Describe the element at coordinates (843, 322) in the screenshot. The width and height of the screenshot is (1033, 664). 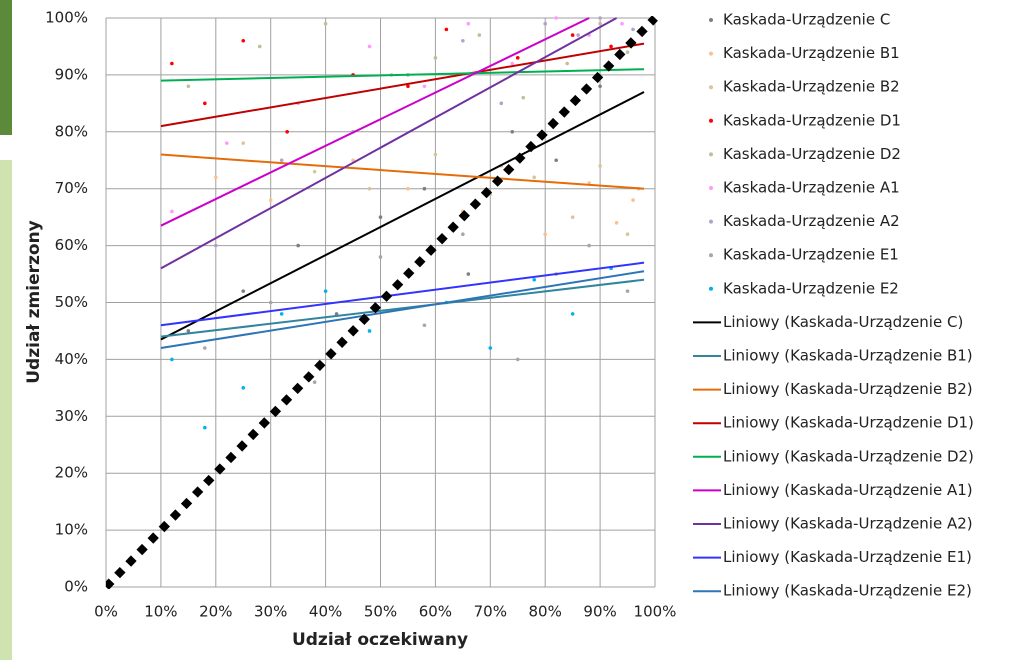
I see `legend-label: Liniowy (Kaskada-Urządzenie C)` at that location.